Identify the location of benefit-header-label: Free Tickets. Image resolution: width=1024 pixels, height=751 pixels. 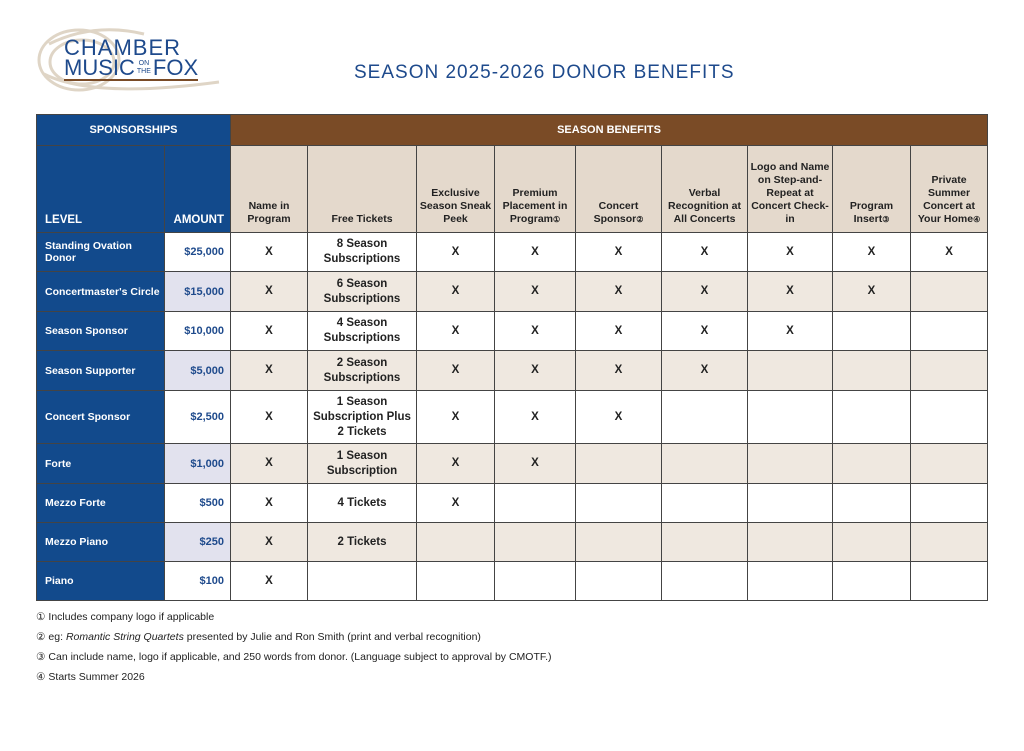
(362, 219).